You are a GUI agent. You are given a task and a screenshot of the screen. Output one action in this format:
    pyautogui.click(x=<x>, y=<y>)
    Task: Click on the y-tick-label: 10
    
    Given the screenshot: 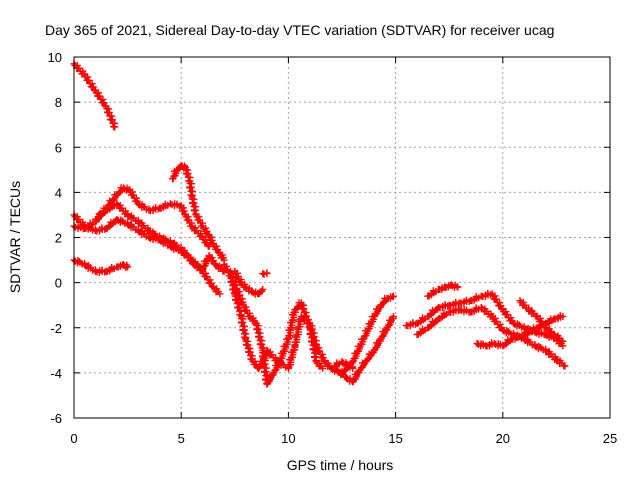 What is the action you would take?
    pyautogui.click(x=55, y=57)
    